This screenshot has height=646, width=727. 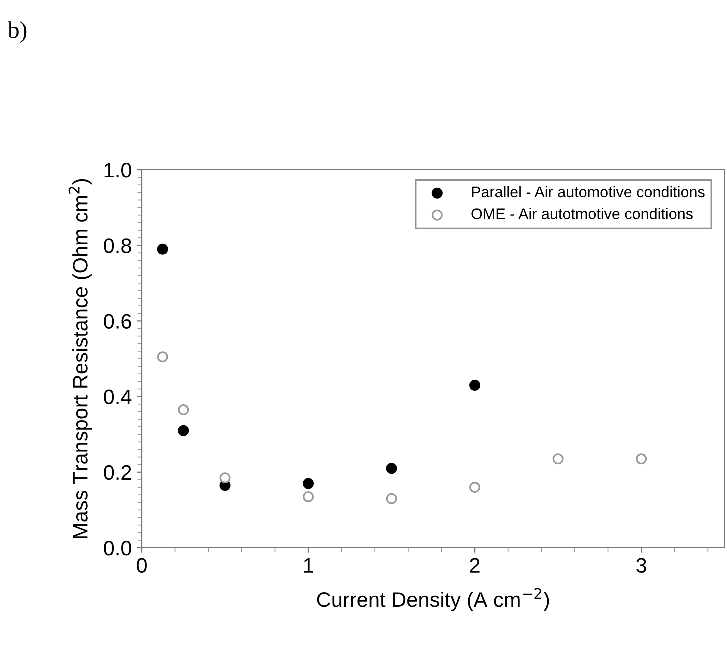 I want to click on y-axis-title: Mass Transport Resistance (Ohm cm$^{2}$), so click(x=80, y=358).